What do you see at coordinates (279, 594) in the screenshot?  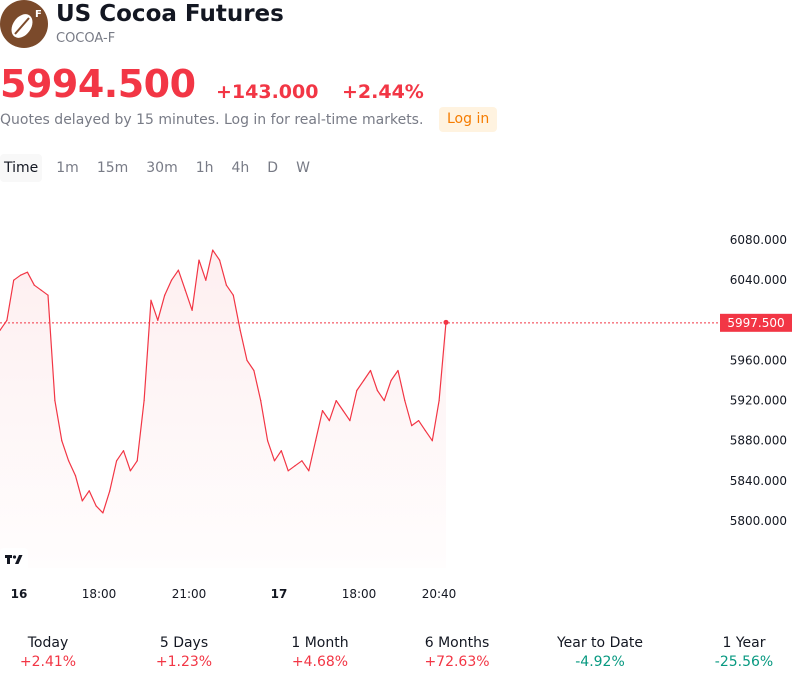 I see `x-tick-label: 17` at bounding box center [279, 594].